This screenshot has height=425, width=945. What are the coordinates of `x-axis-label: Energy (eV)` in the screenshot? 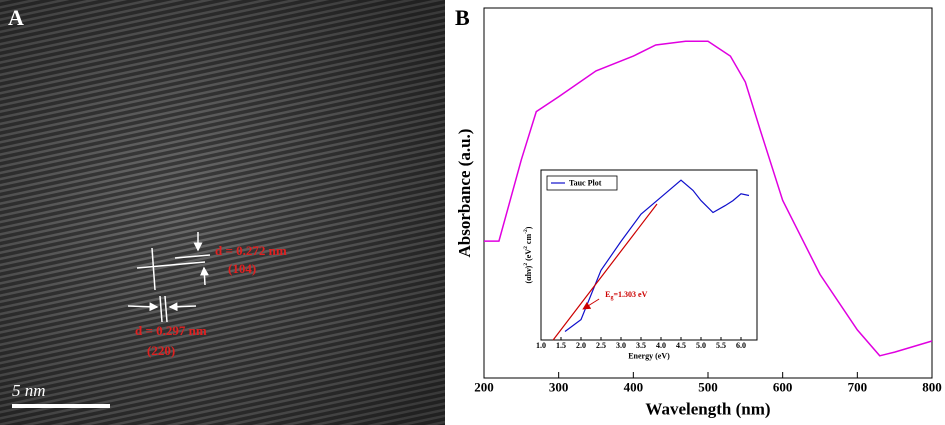 It's located at (649, 356).